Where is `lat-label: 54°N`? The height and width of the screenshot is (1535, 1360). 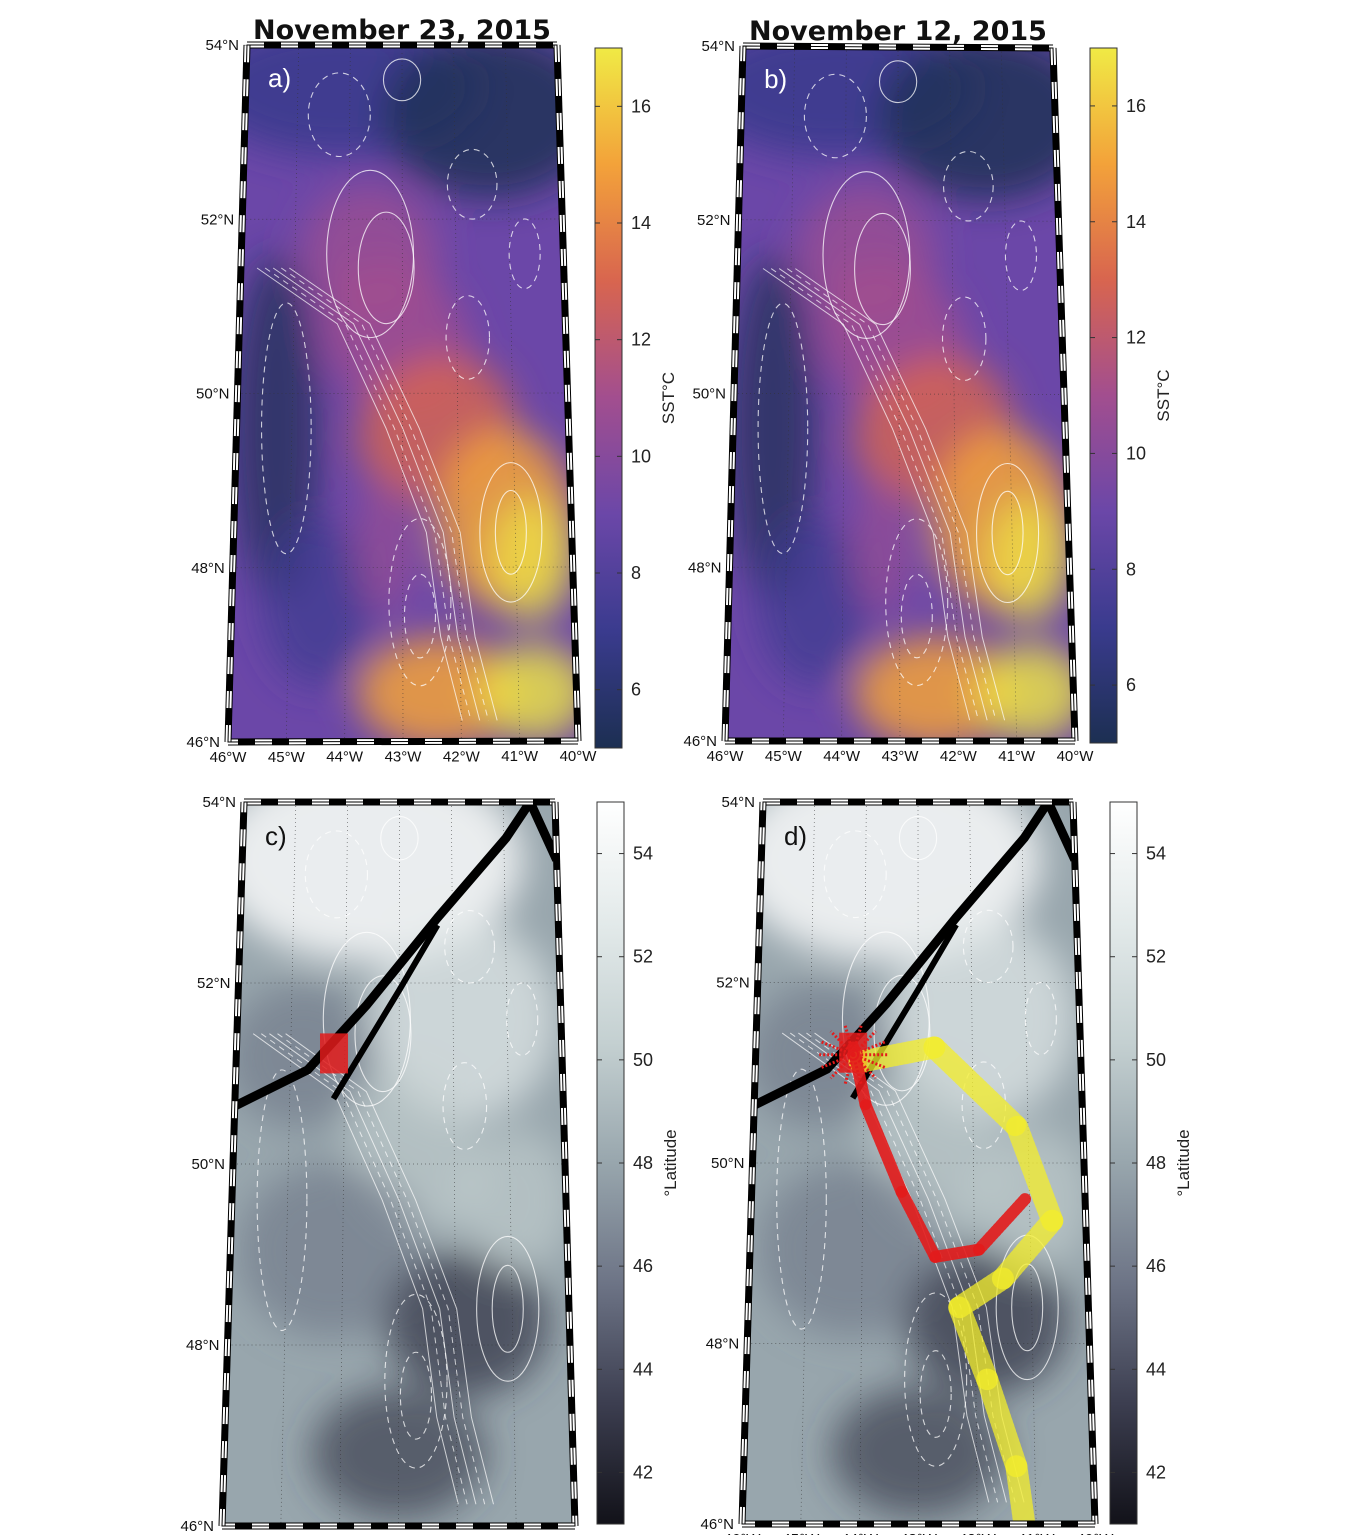 lat-label: 54°N is located at coordinates (222, 45).